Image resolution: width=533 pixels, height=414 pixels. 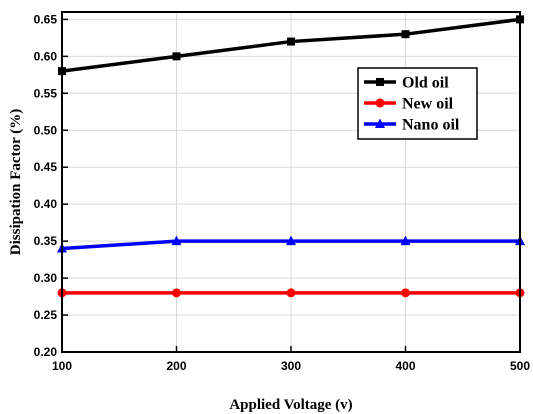 I want to click on y-tick-label: 0.25, so click(x=46, y=315).